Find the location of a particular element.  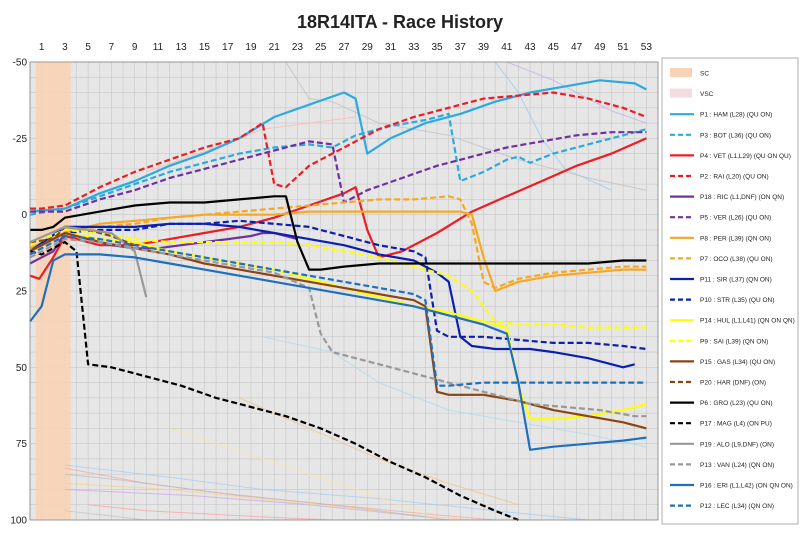

x-tick-label: 45 is located at coordinates (554, 47).